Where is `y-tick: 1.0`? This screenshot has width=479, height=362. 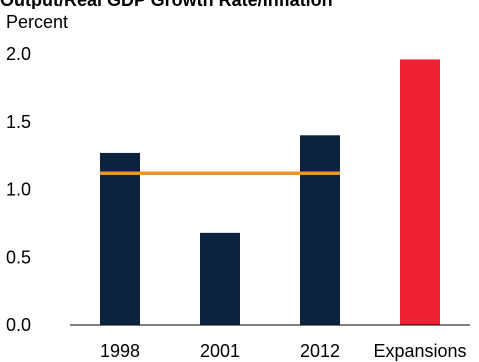
y-tick: 1.0 is located at coordinates (18, 190).